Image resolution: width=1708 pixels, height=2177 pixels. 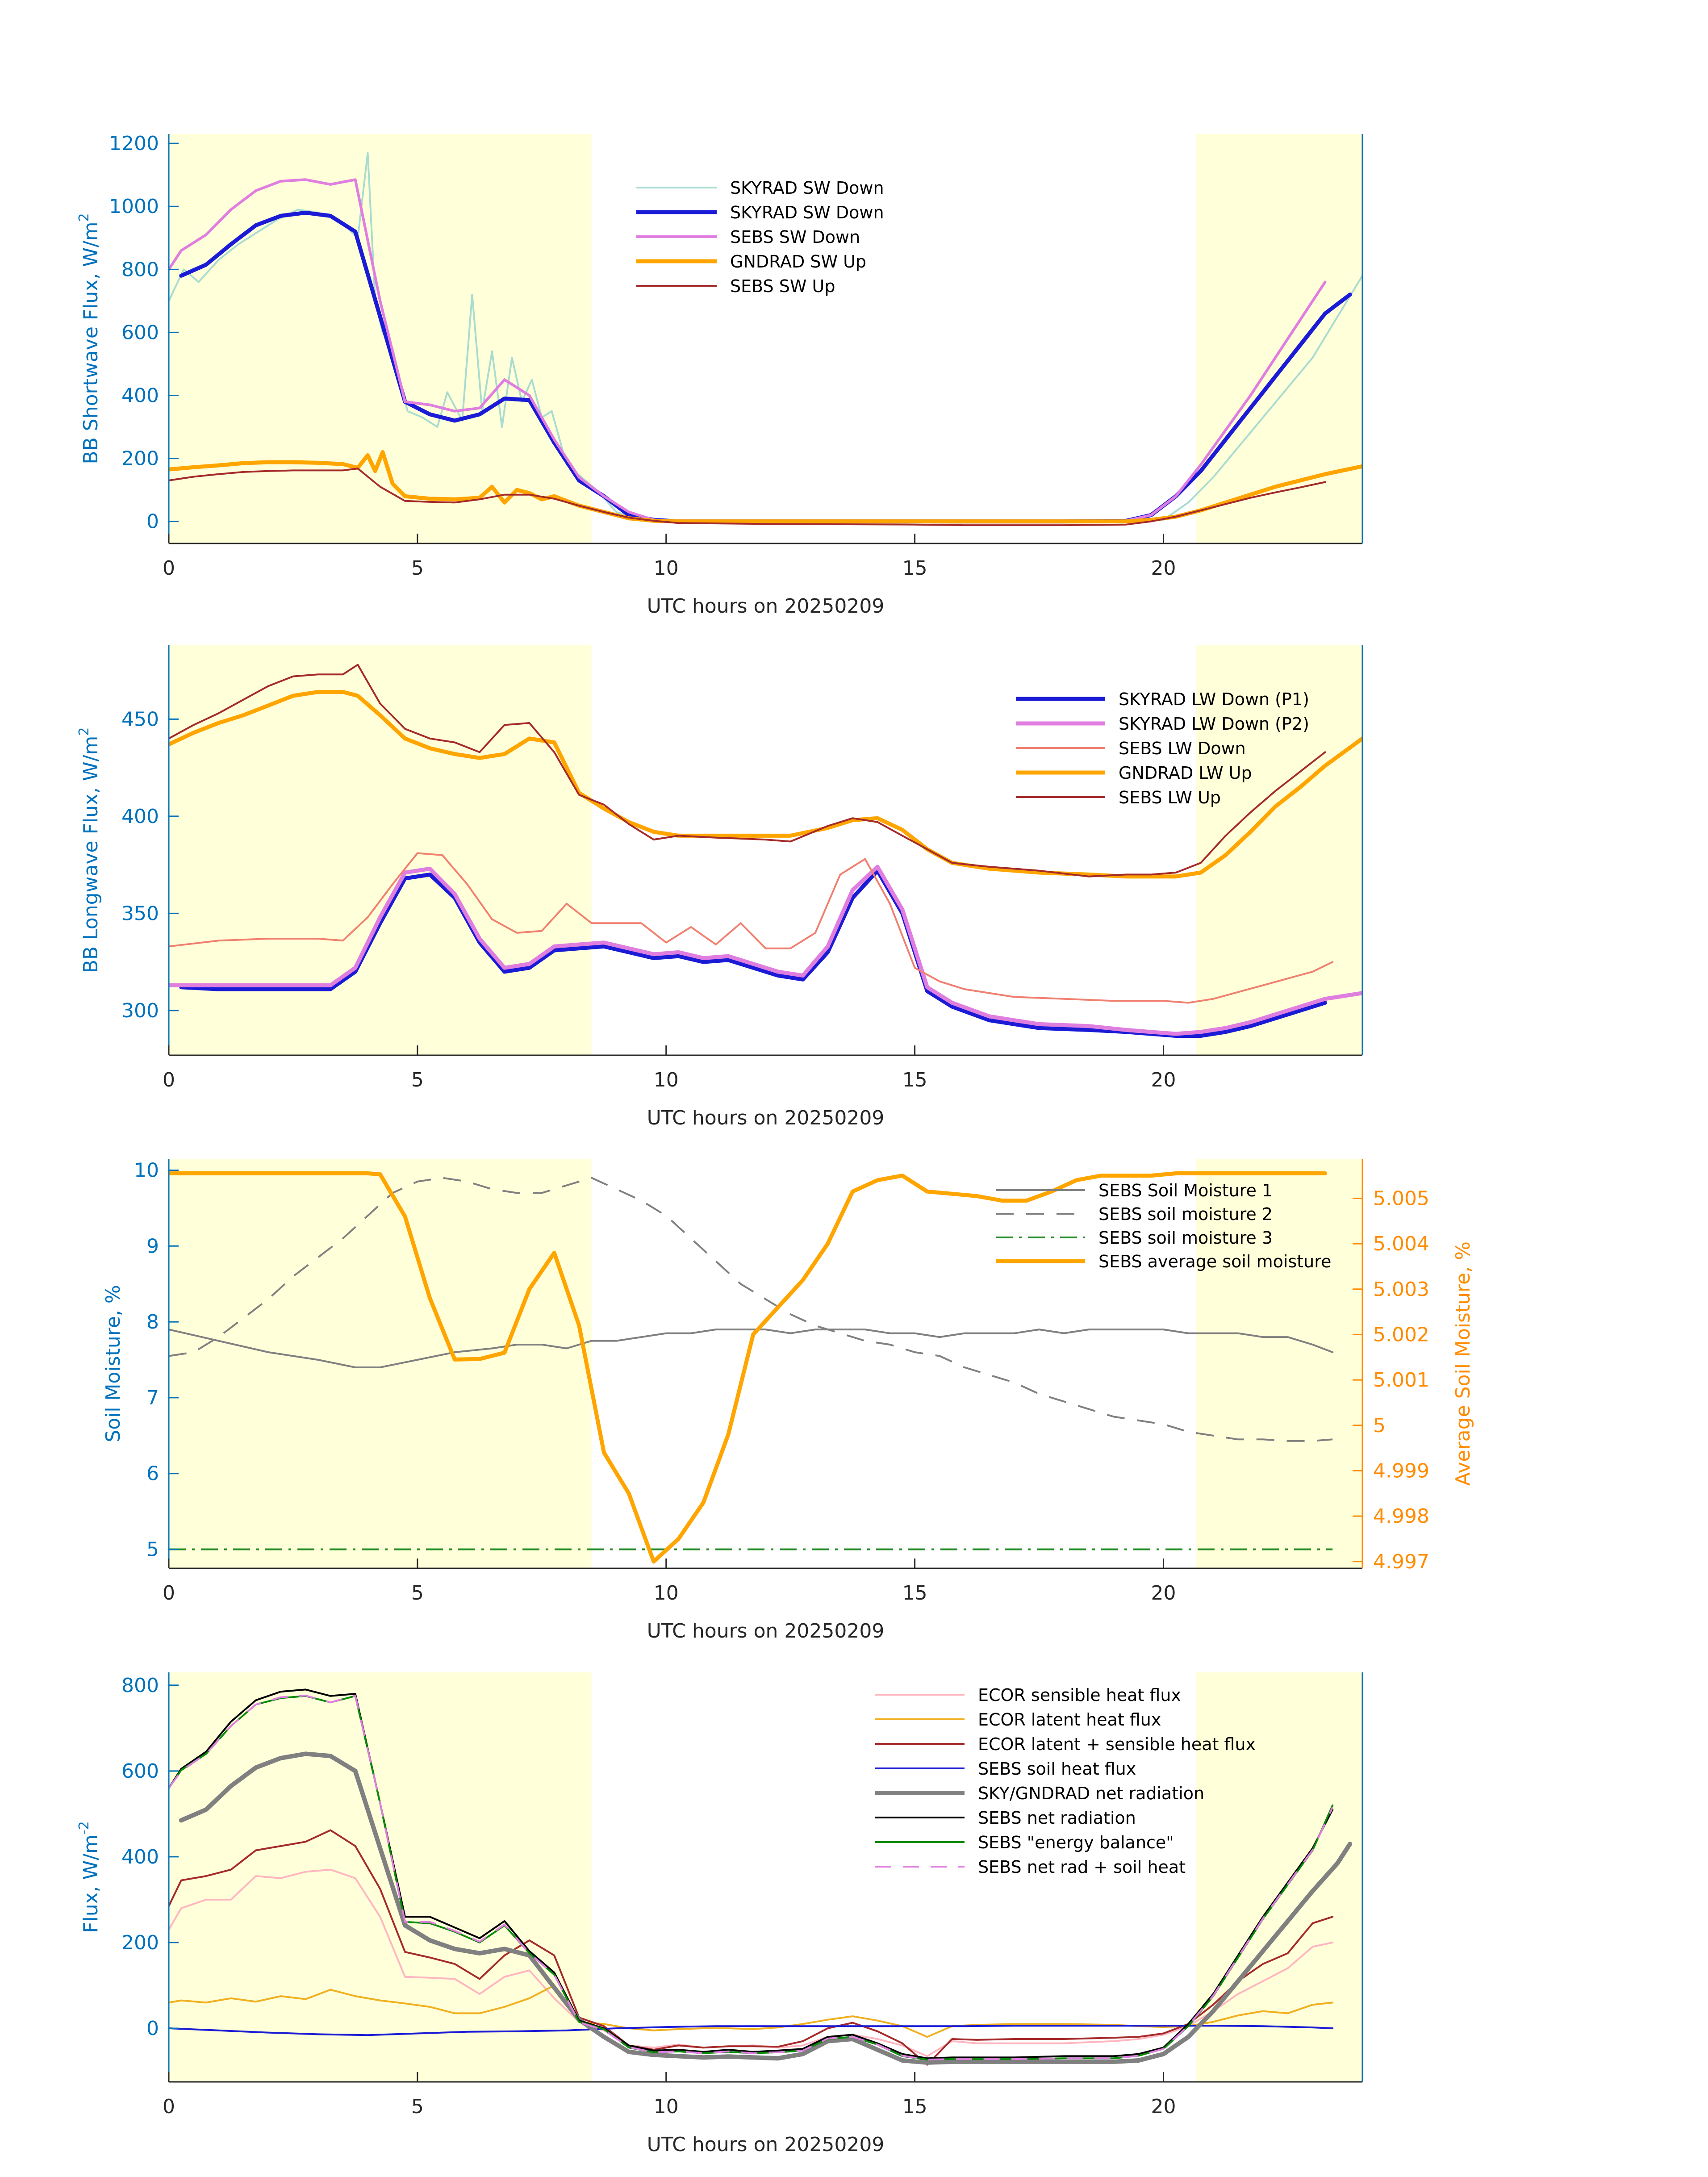 What do you see at coordinates (1401, 1289) in the screenshot?
I see `y2-tick-label: 5.003` at bounding box center [1401, 1289].